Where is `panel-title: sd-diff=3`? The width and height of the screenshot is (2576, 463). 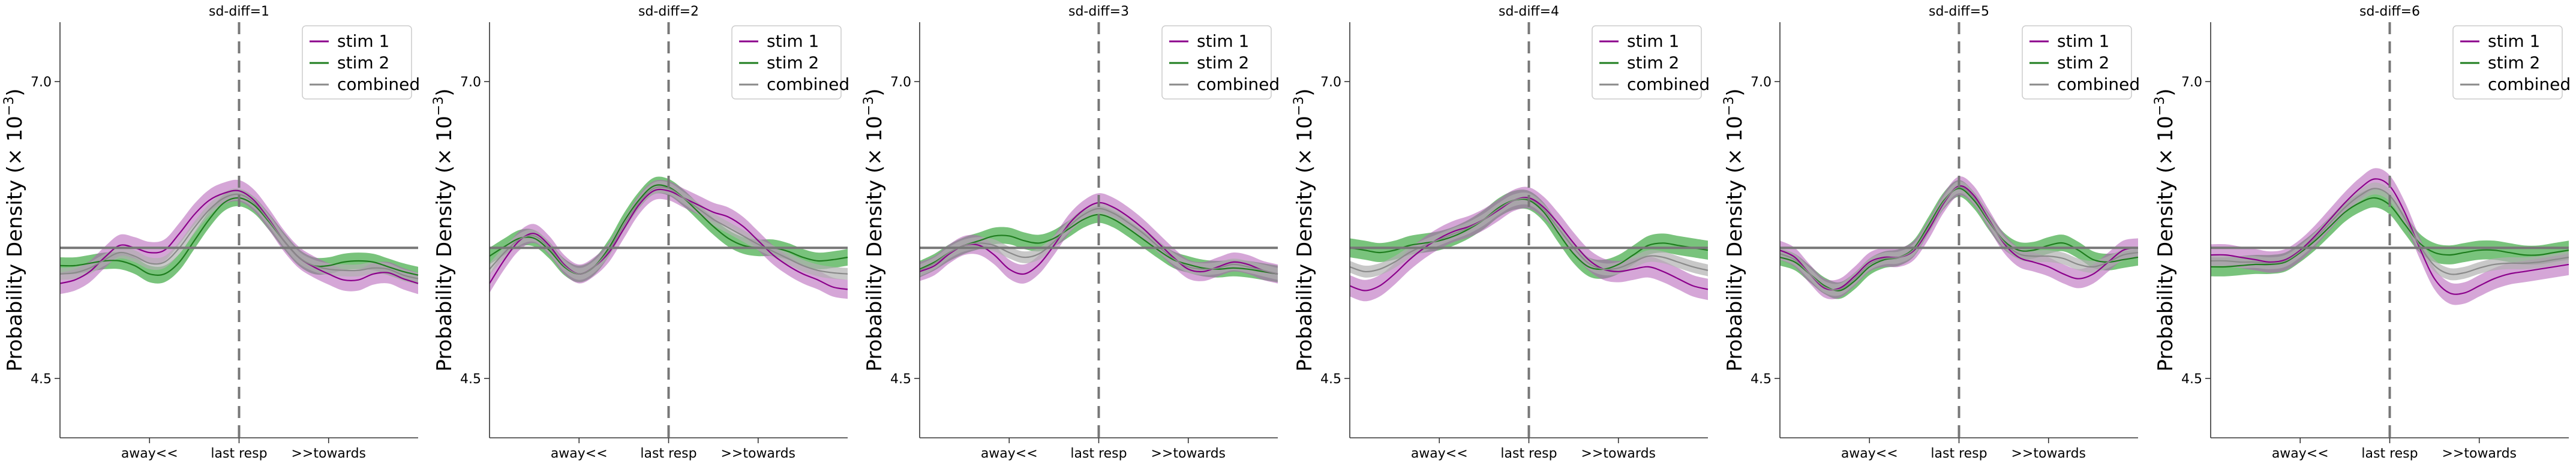
panel-title: sd-diff=3 is located at coordinates (1098, 11).